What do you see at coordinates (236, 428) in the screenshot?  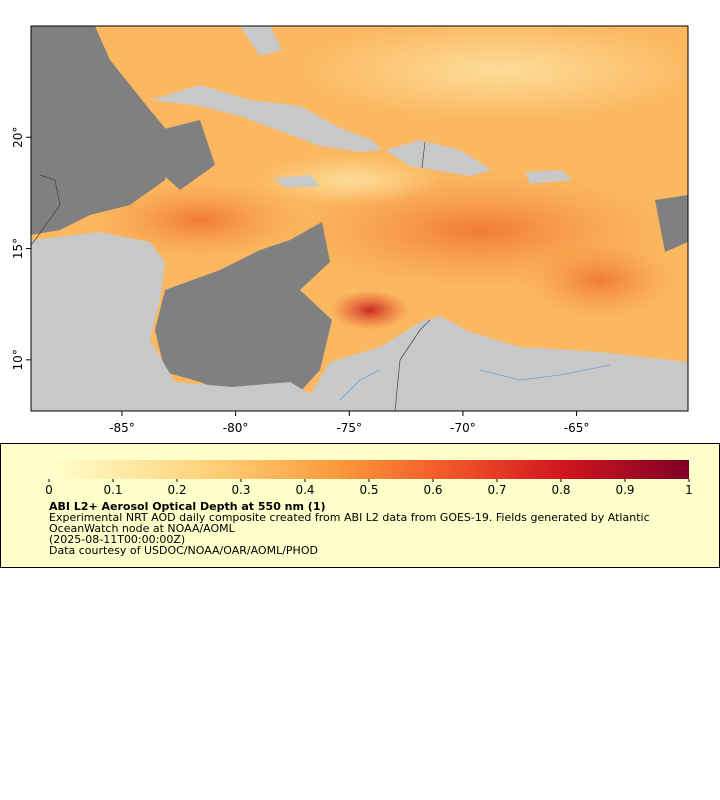 I see `x-tick-label: -80°` at bounding box center [236, 428].